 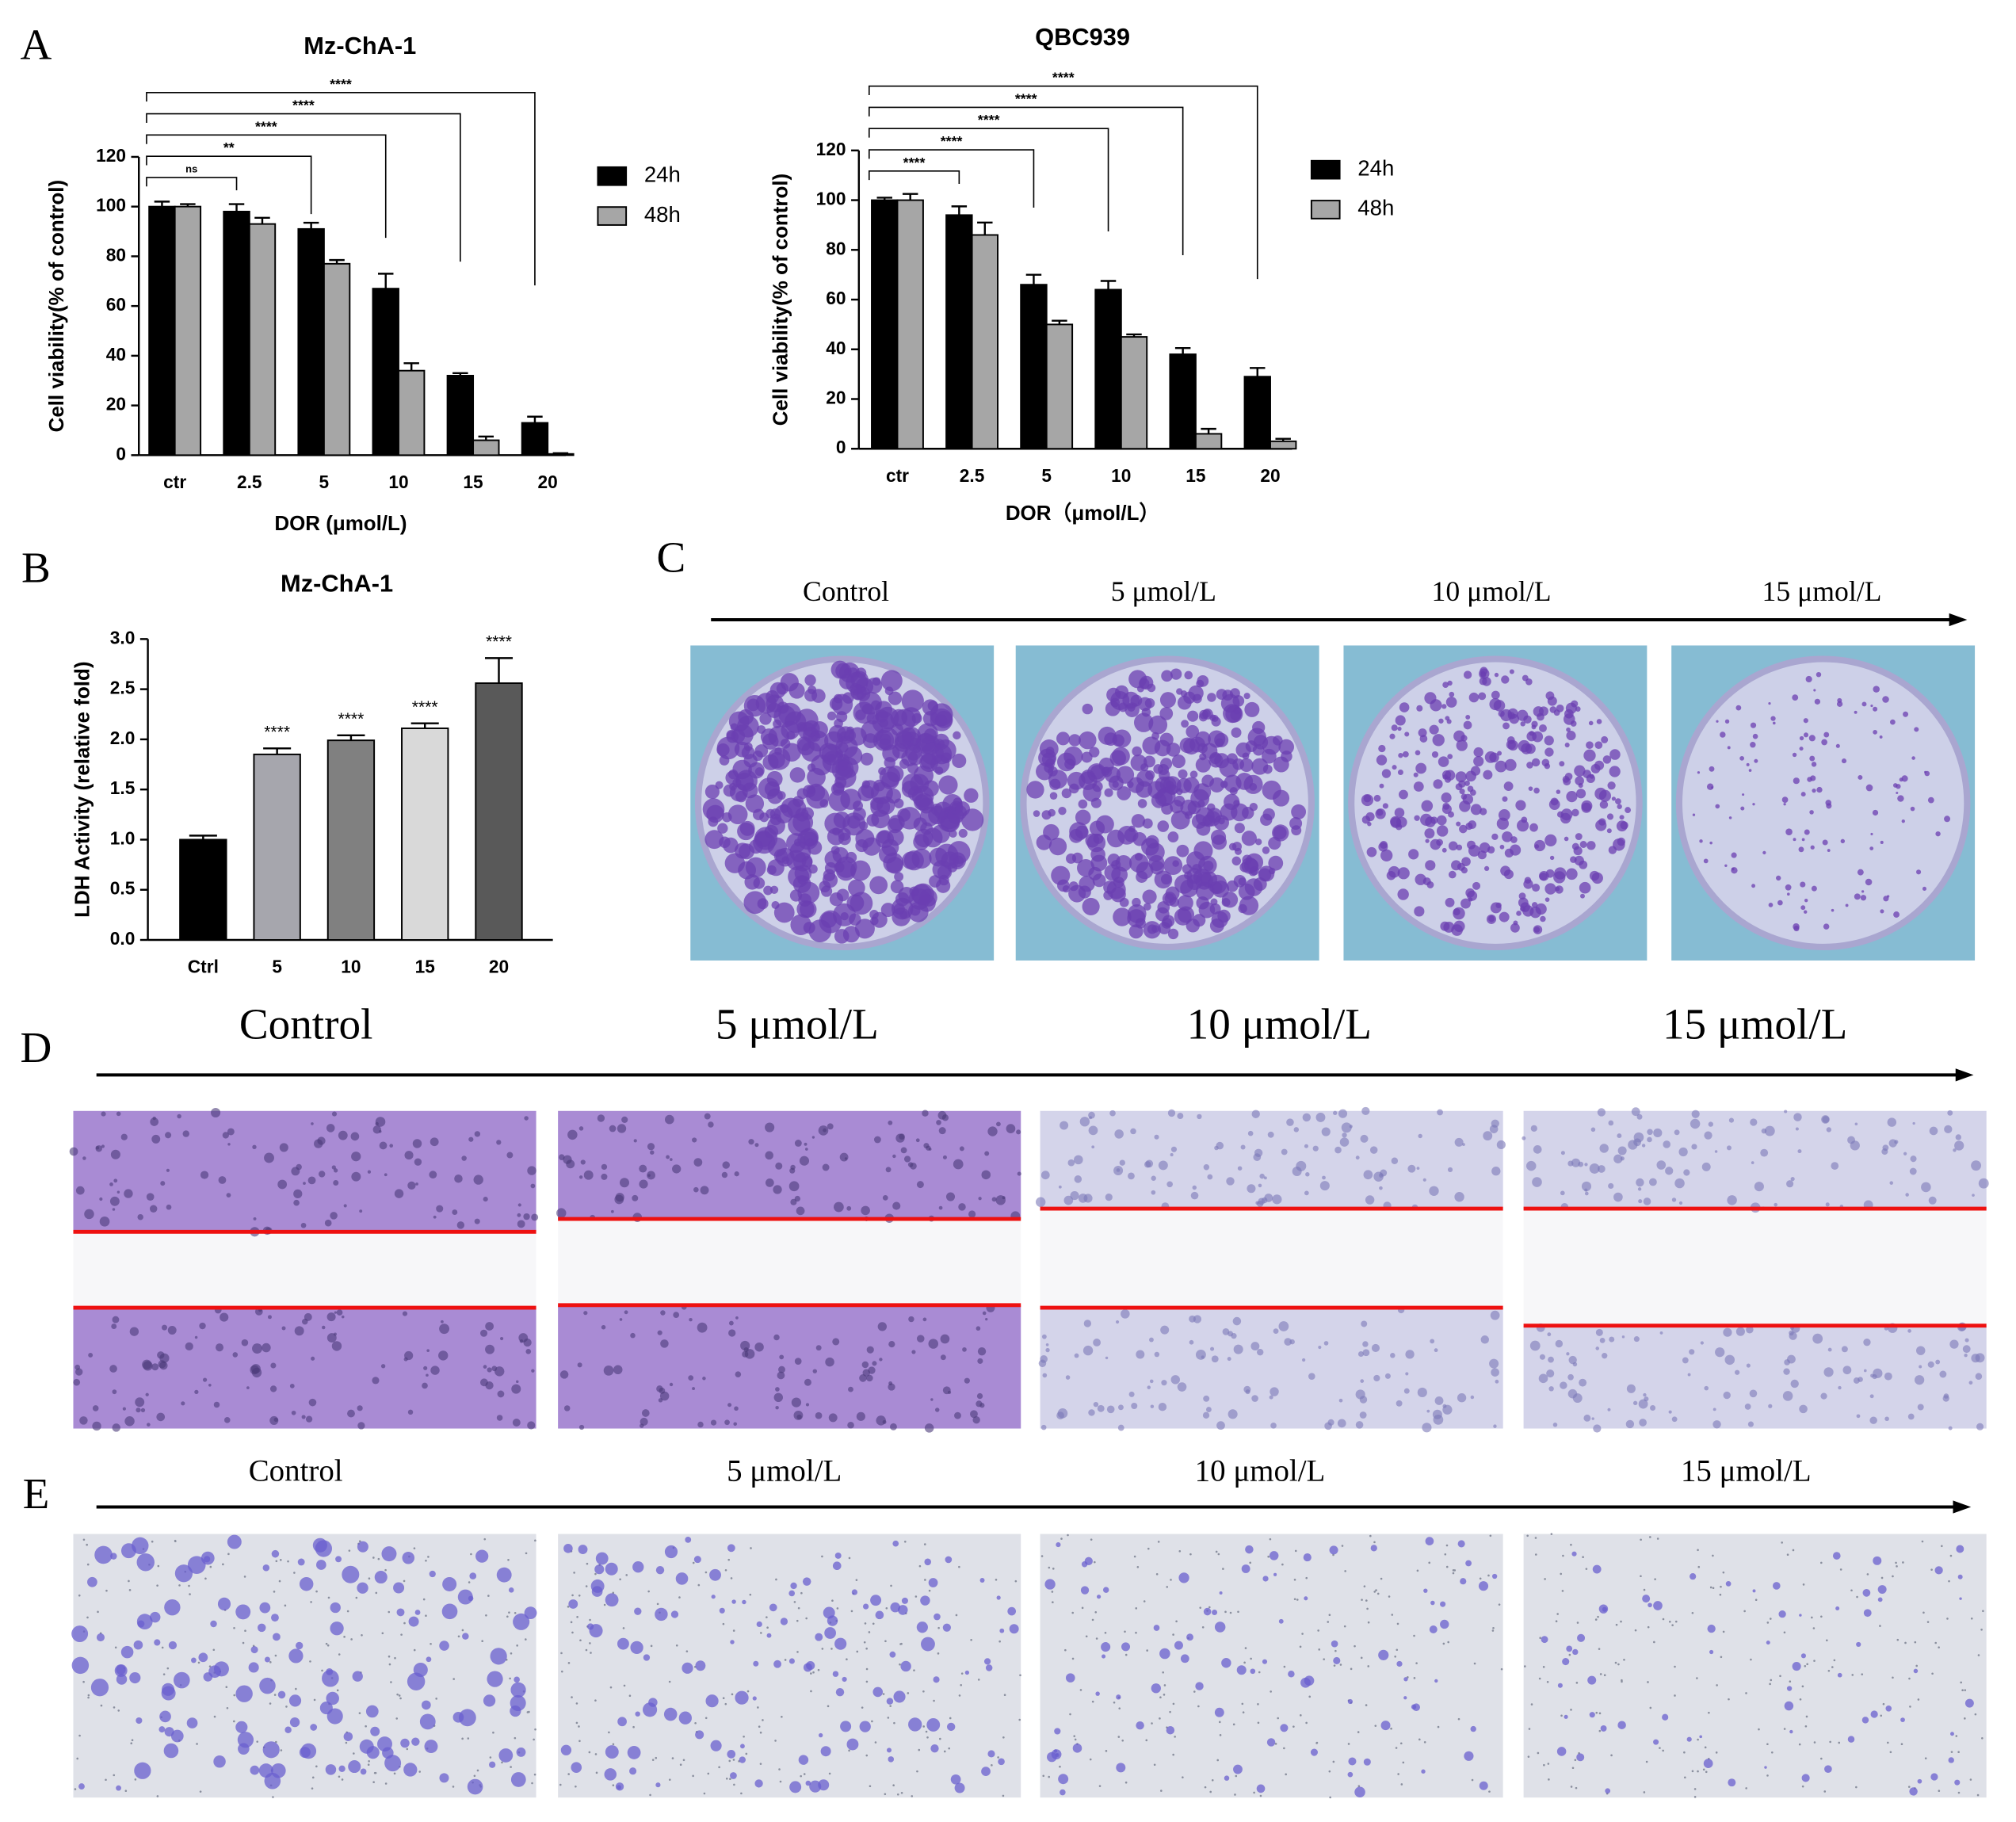 What do you see at coordinates (237, 333) in the screenshot?
I see `bar` at bounding box center [237, 333].